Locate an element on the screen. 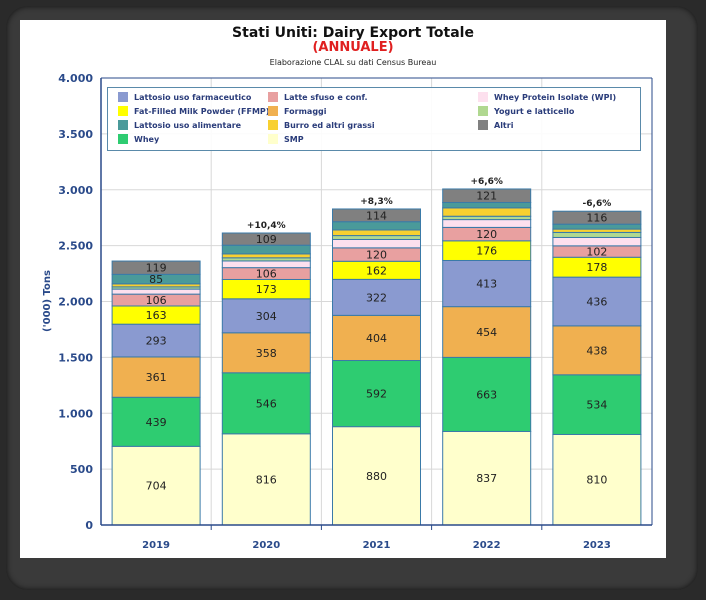  y-tick-label: 2.000 is located at coordinates (75, 302).